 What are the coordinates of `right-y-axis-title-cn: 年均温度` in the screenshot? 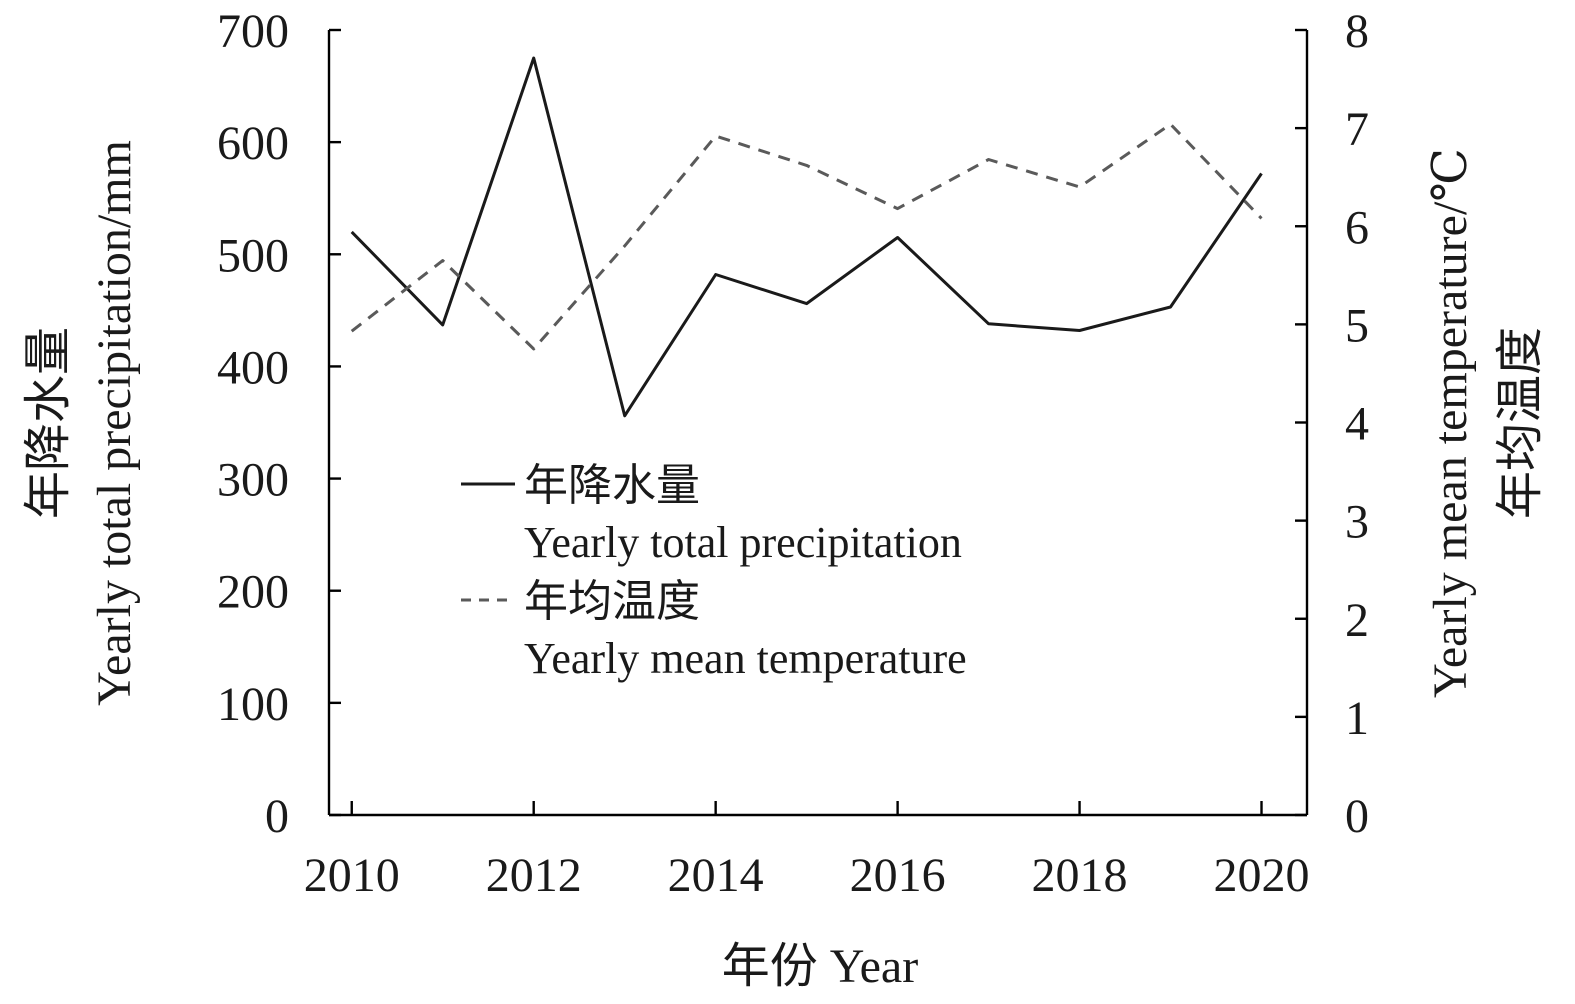 It's located at (1520, 423).